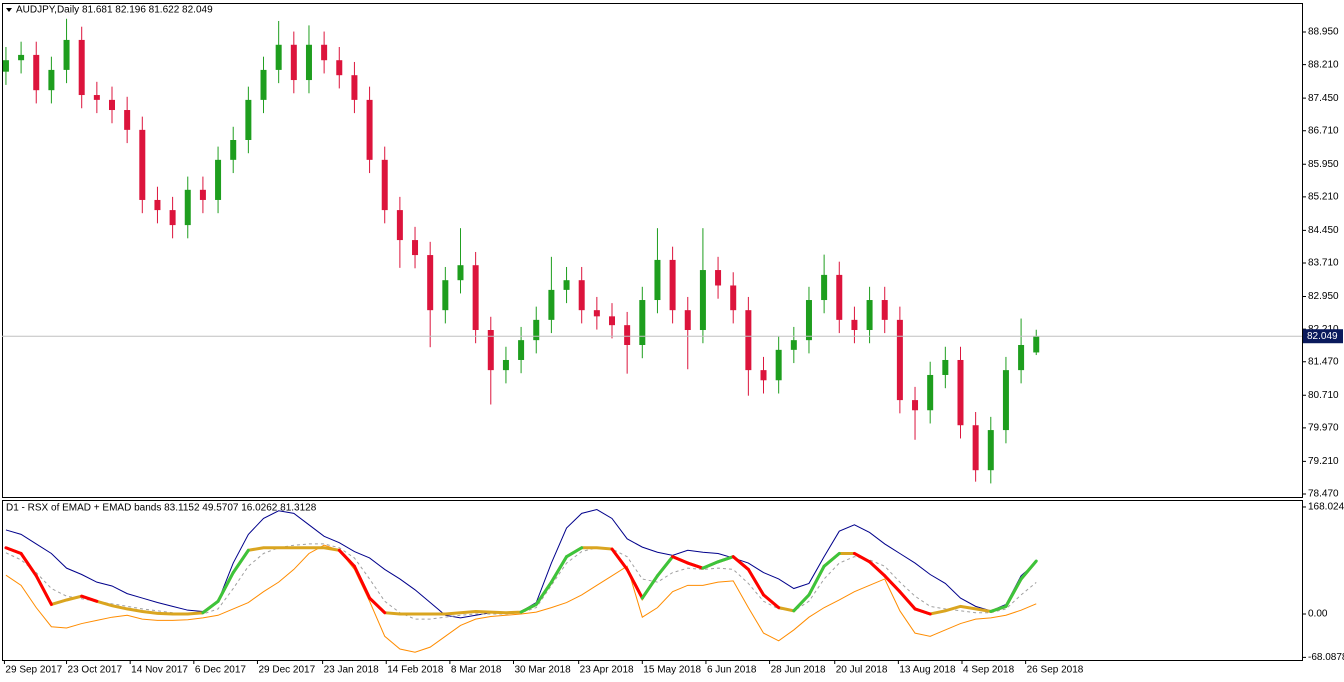 The width and height of the screenshot is (1344, 682). Describe the element at coordinates (732, 670) in the screenshot. I see `x-tick-label: 6 Jun 2018` at that location.